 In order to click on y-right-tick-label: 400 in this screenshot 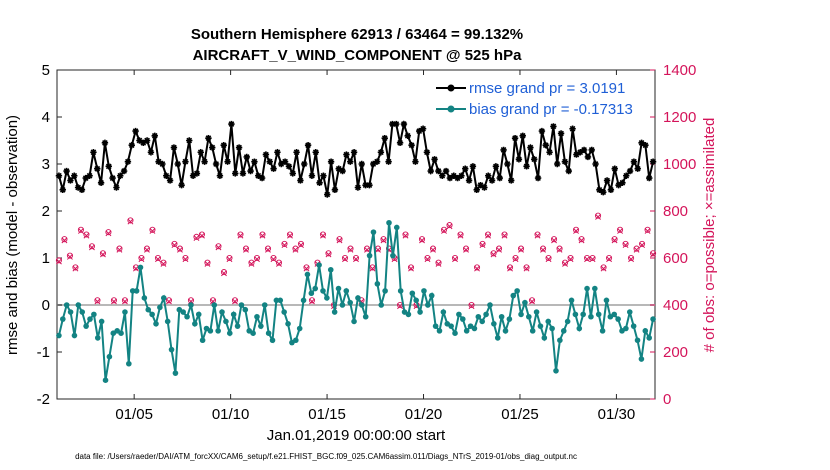, I will do `click(675, 305)`.